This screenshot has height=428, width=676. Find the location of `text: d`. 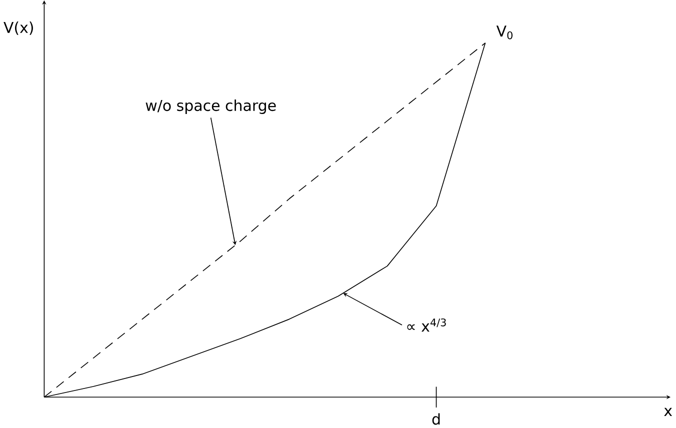

text: d is located at coordinates (436, 419).